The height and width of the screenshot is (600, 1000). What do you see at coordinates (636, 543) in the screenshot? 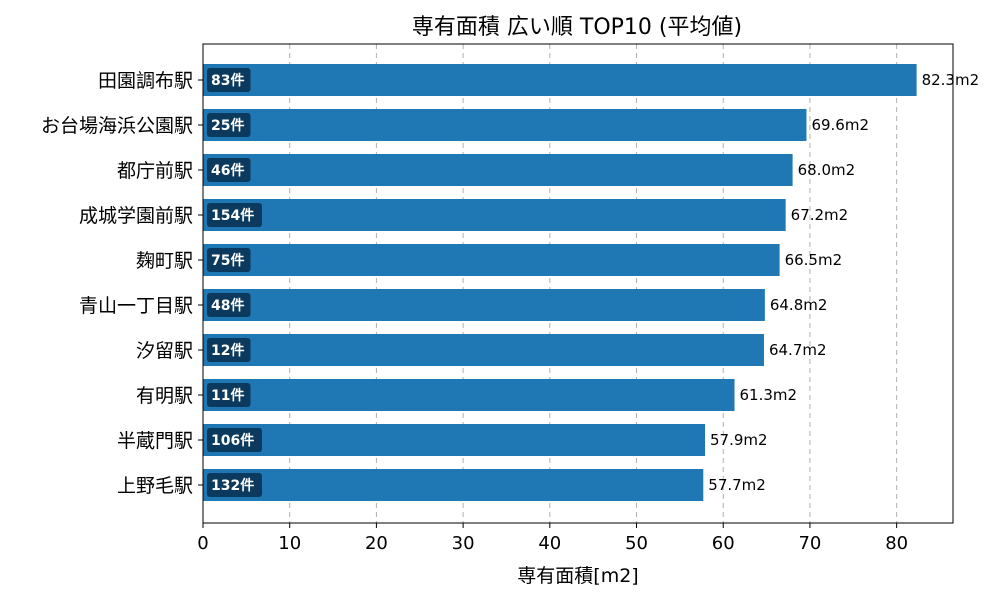
I see `x-tick-label: 50` at bounding box center [636, 543].